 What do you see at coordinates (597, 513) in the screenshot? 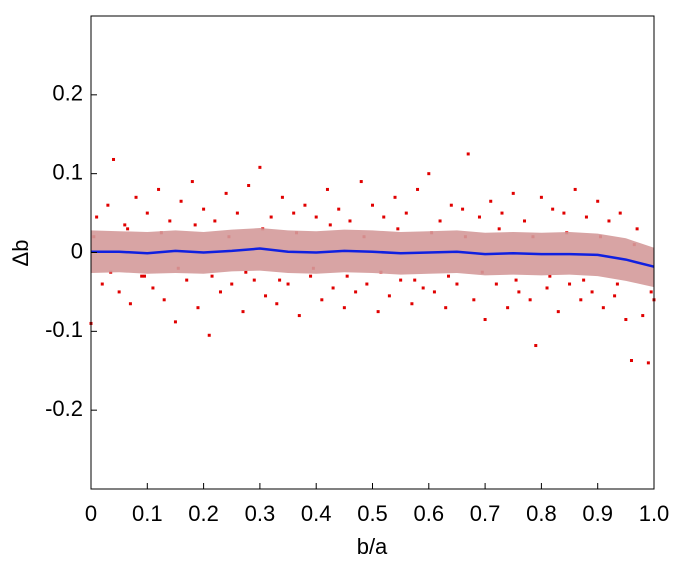
I see `x-tick-label: 0.9` at bounding box center [597, 513].